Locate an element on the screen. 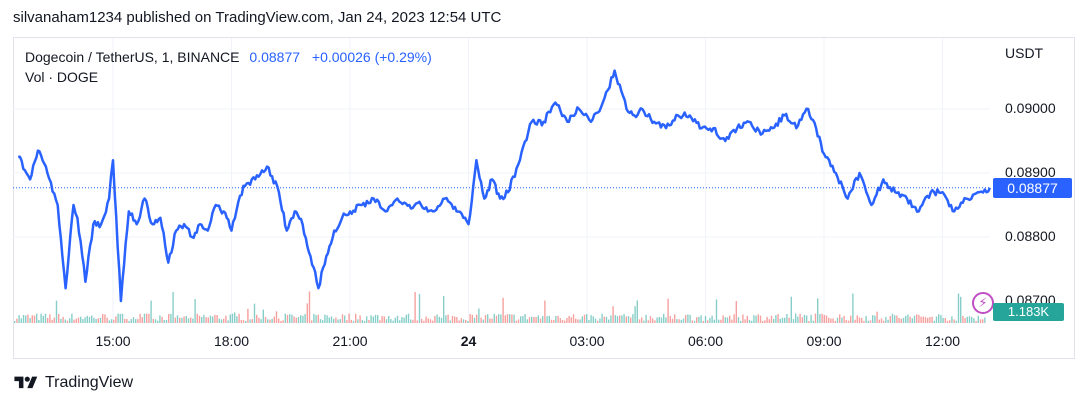 The image size is (1090, 407). footer-brand: TradingView is located at coordinates (73, 383).